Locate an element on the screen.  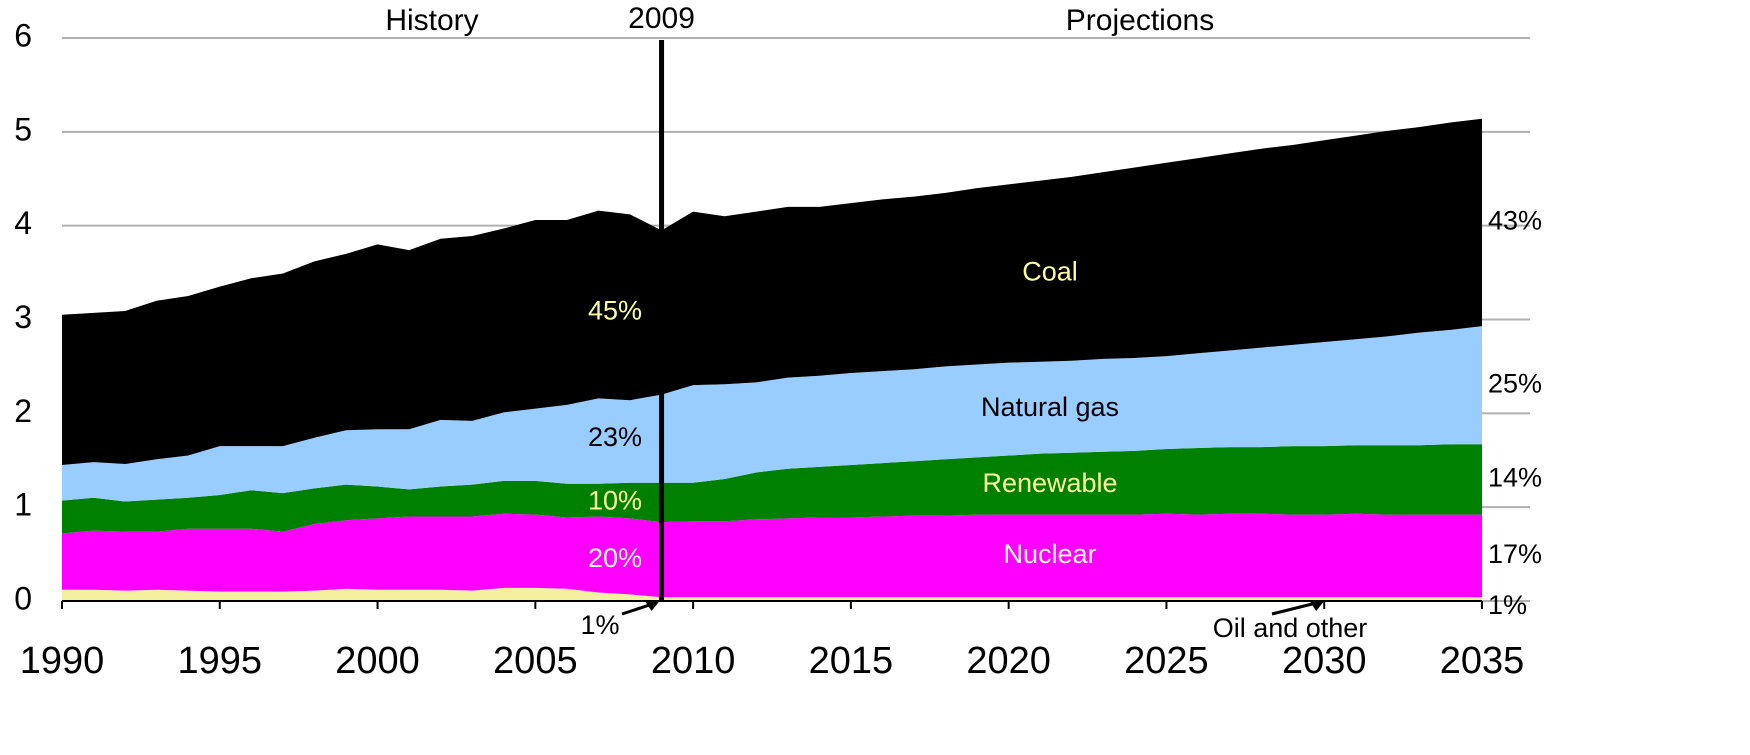
share-label: 14% is located at coordinates (1515, 478).